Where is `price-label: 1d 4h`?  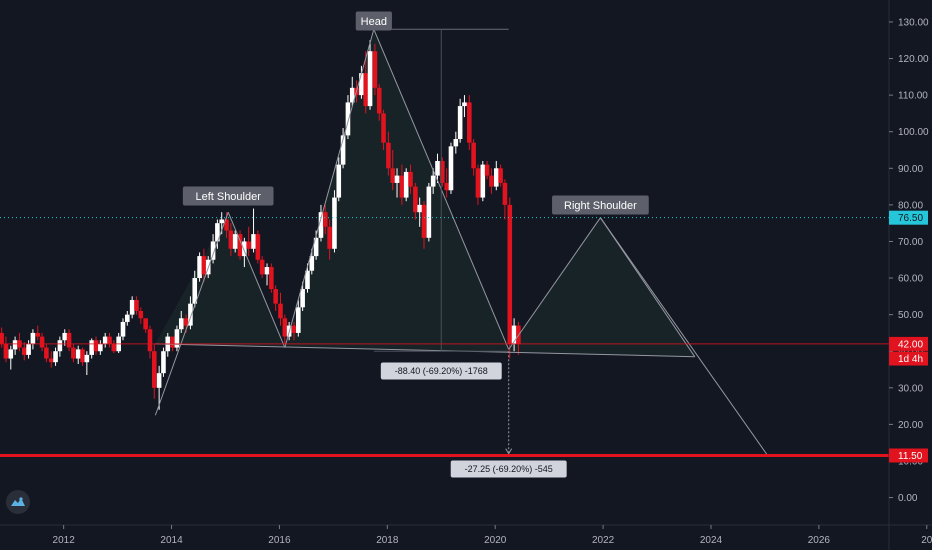
price-label: 1d 4h is located at coordinates (910, 359).